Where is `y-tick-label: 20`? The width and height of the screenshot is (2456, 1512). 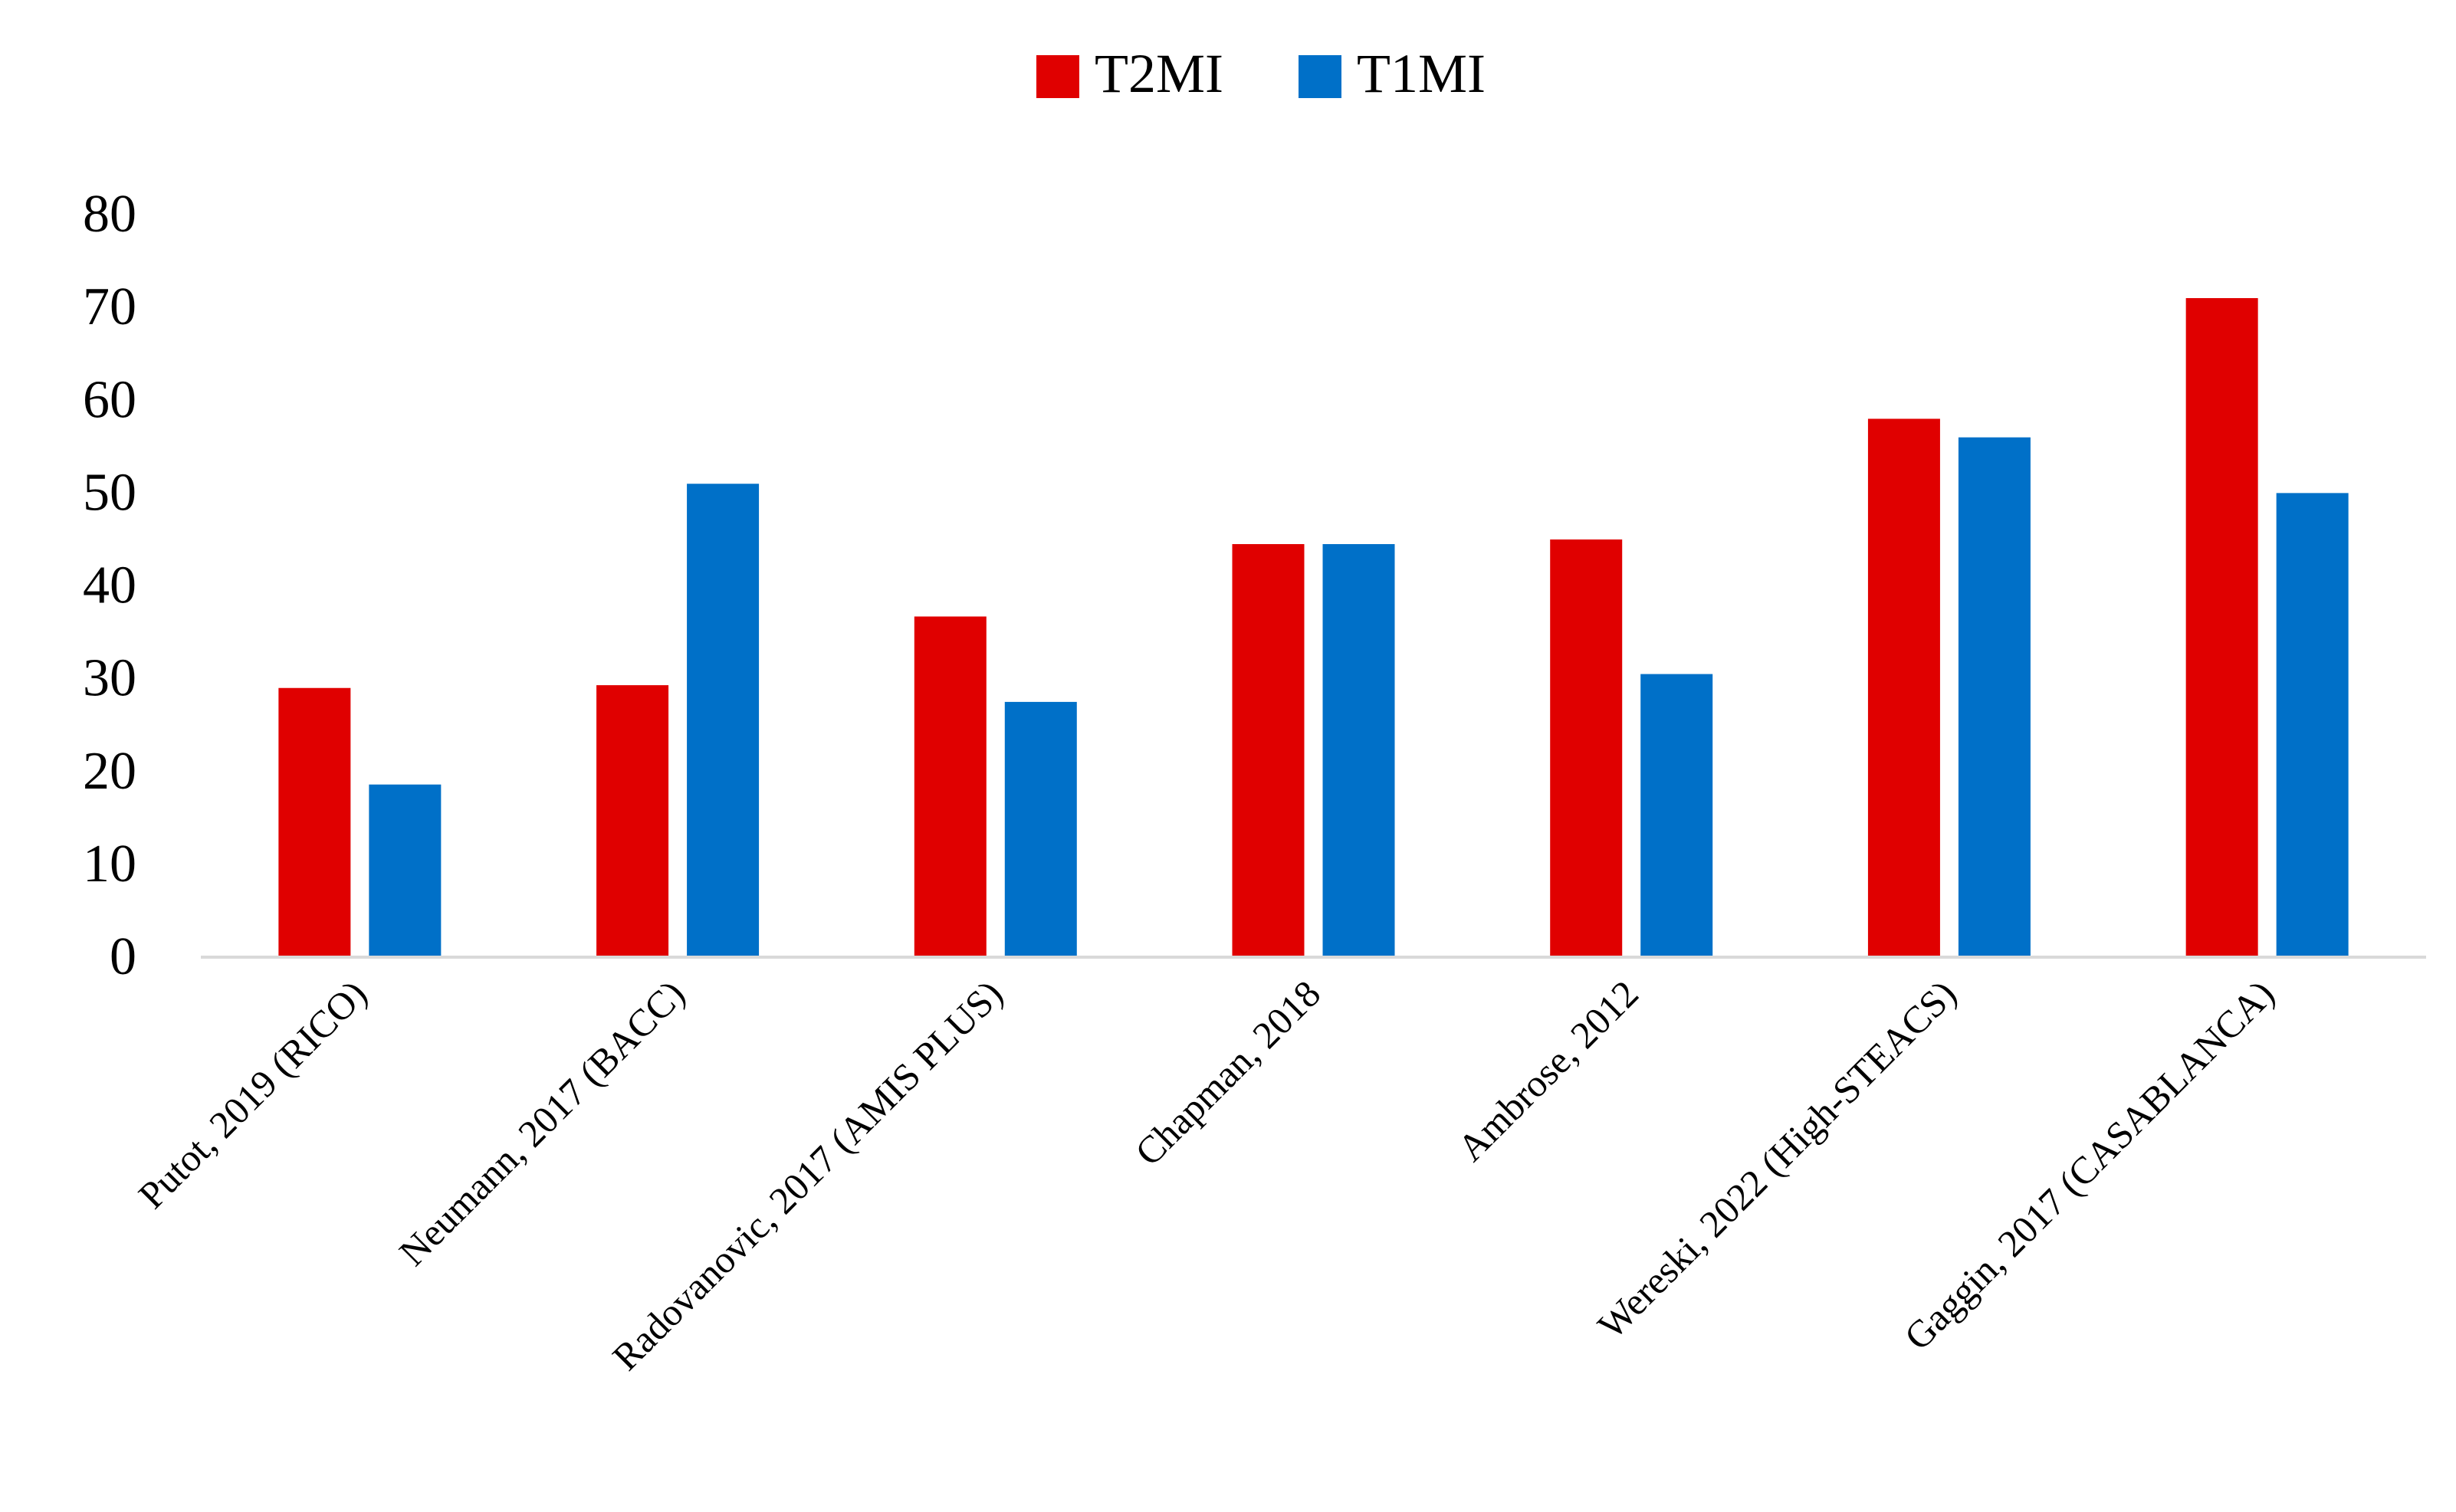
y-tick-label: 20 is located at coordinates (109, 772).